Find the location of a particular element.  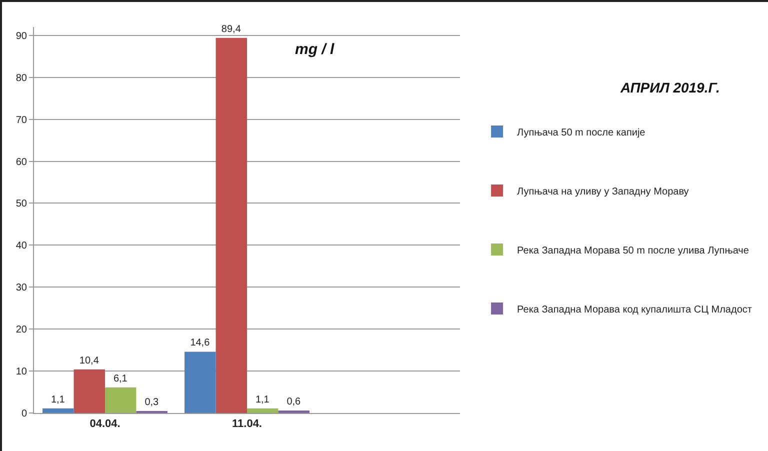

y-tick-label: 20 is located at coordinates (22, 330).